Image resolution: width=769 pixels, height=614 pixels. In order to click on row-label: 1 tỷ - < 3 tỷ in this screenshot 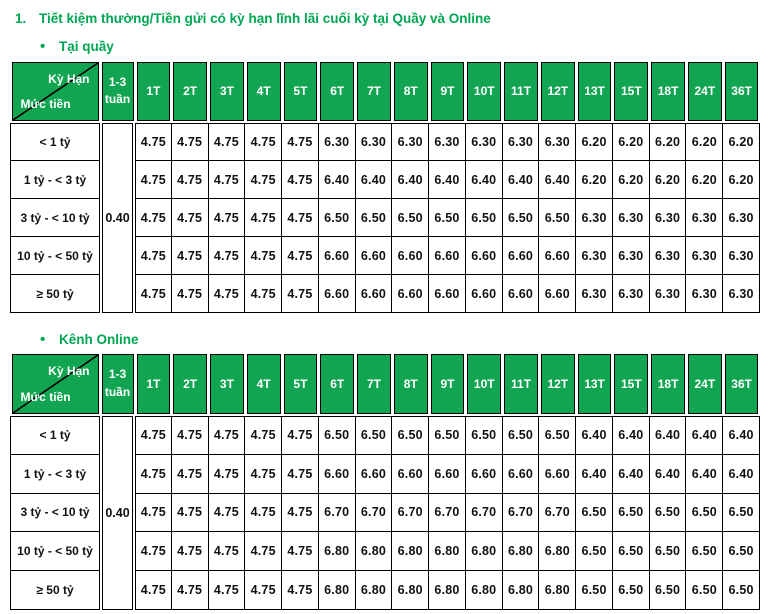, I will do `click(55, 474)`.